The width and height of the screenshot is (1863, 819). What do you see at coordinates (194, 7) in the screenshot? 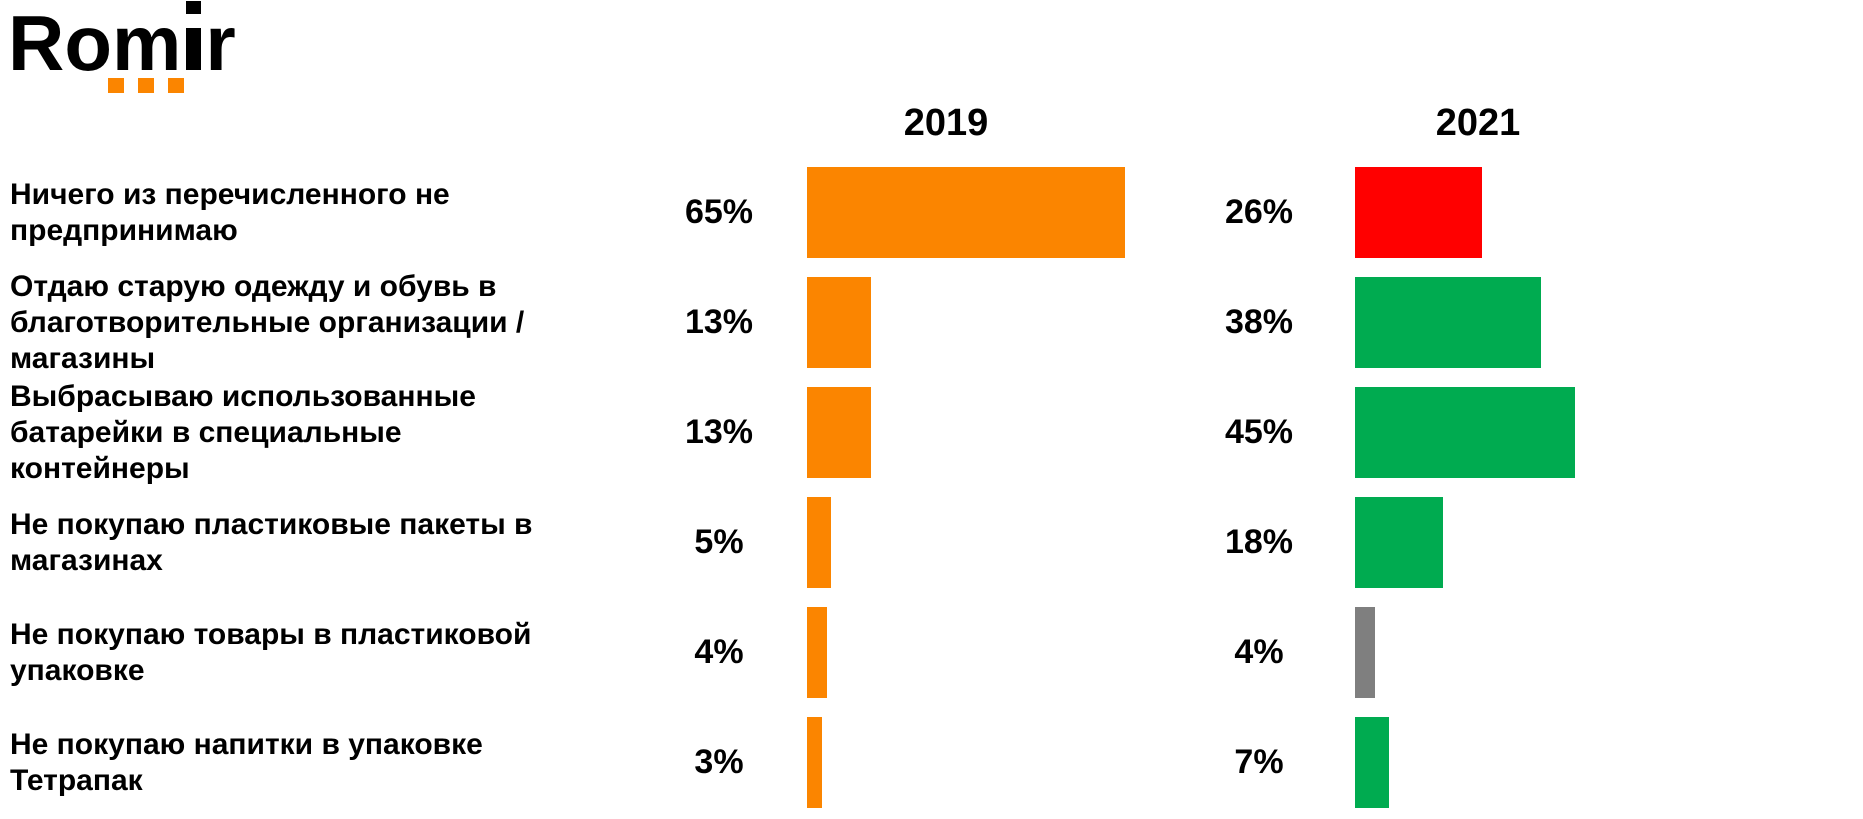
I see `logo-i-dot` at bounding box center [194, 7].